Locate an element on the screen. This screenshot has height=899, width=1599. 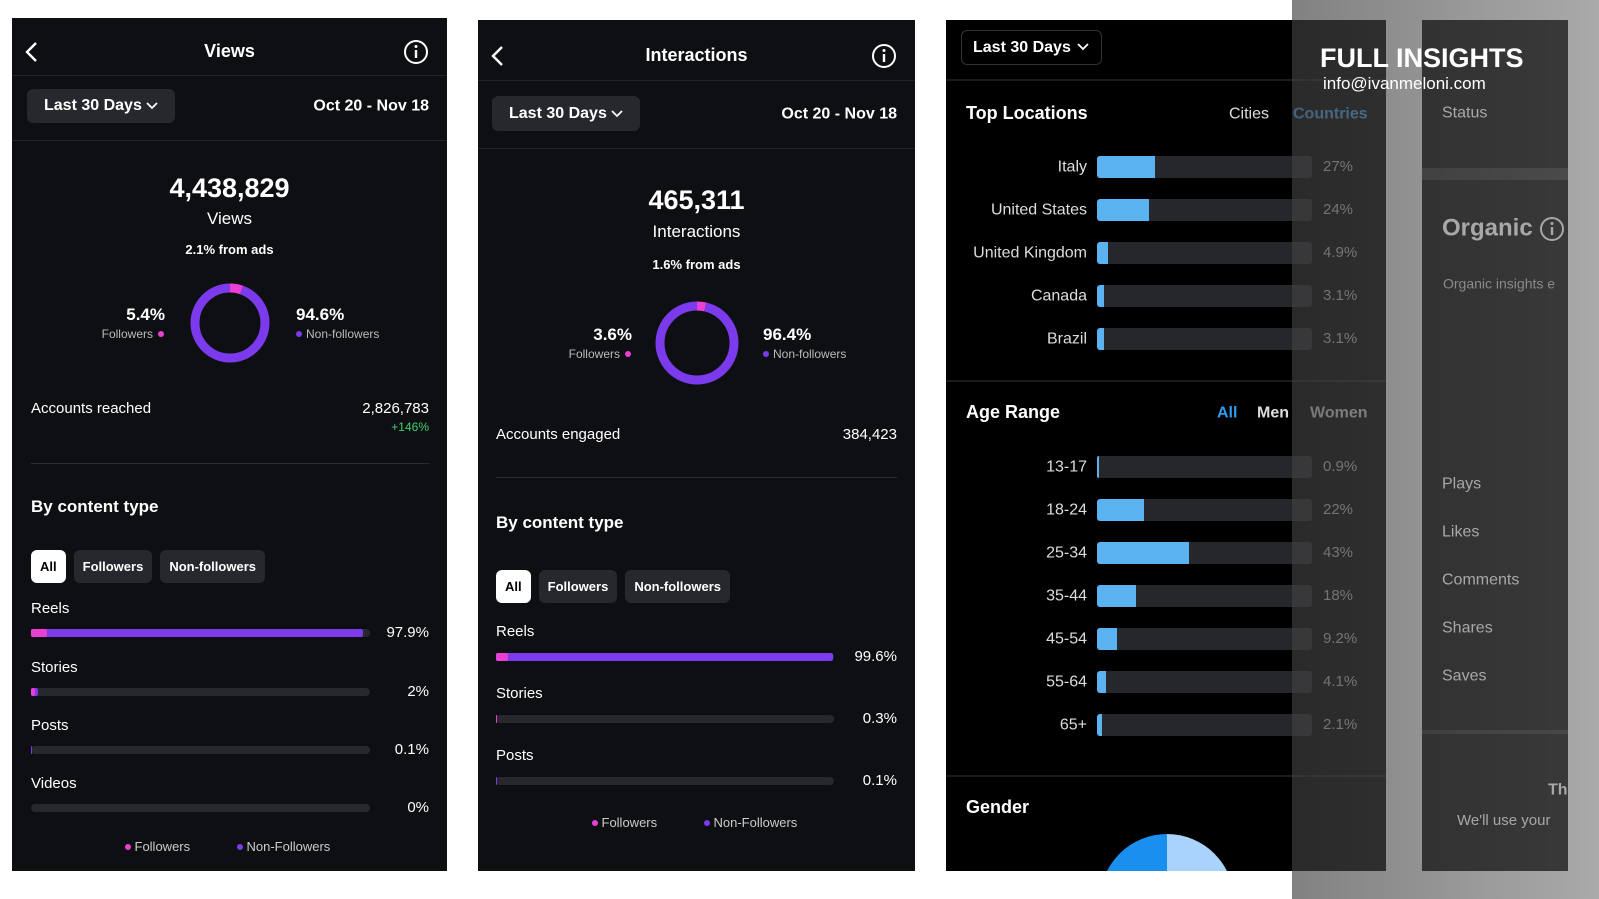
followers-label: Followers is located at coordinates (127, 333).